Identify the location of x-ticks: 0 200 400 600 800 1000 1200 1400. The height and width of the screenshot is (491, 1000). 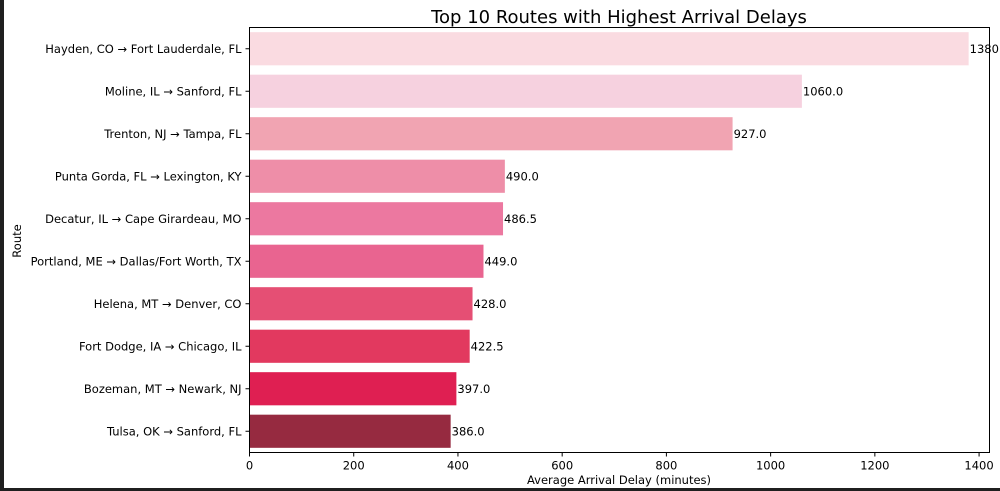
(620, 462).